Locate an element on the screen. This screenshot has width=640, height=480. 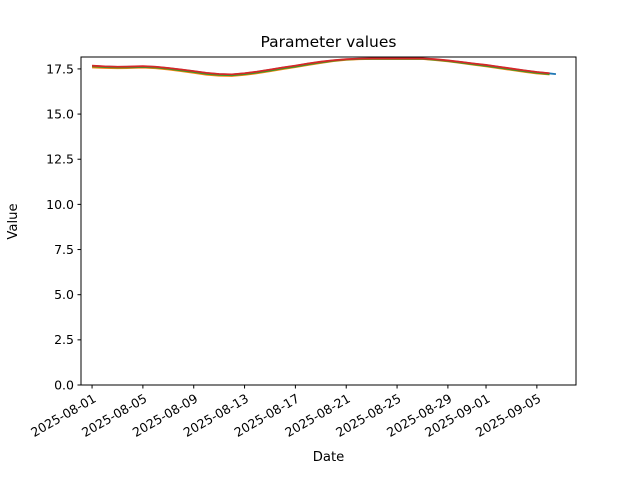
y-tick-label: 7.5 is located at coordinates (64, 249).